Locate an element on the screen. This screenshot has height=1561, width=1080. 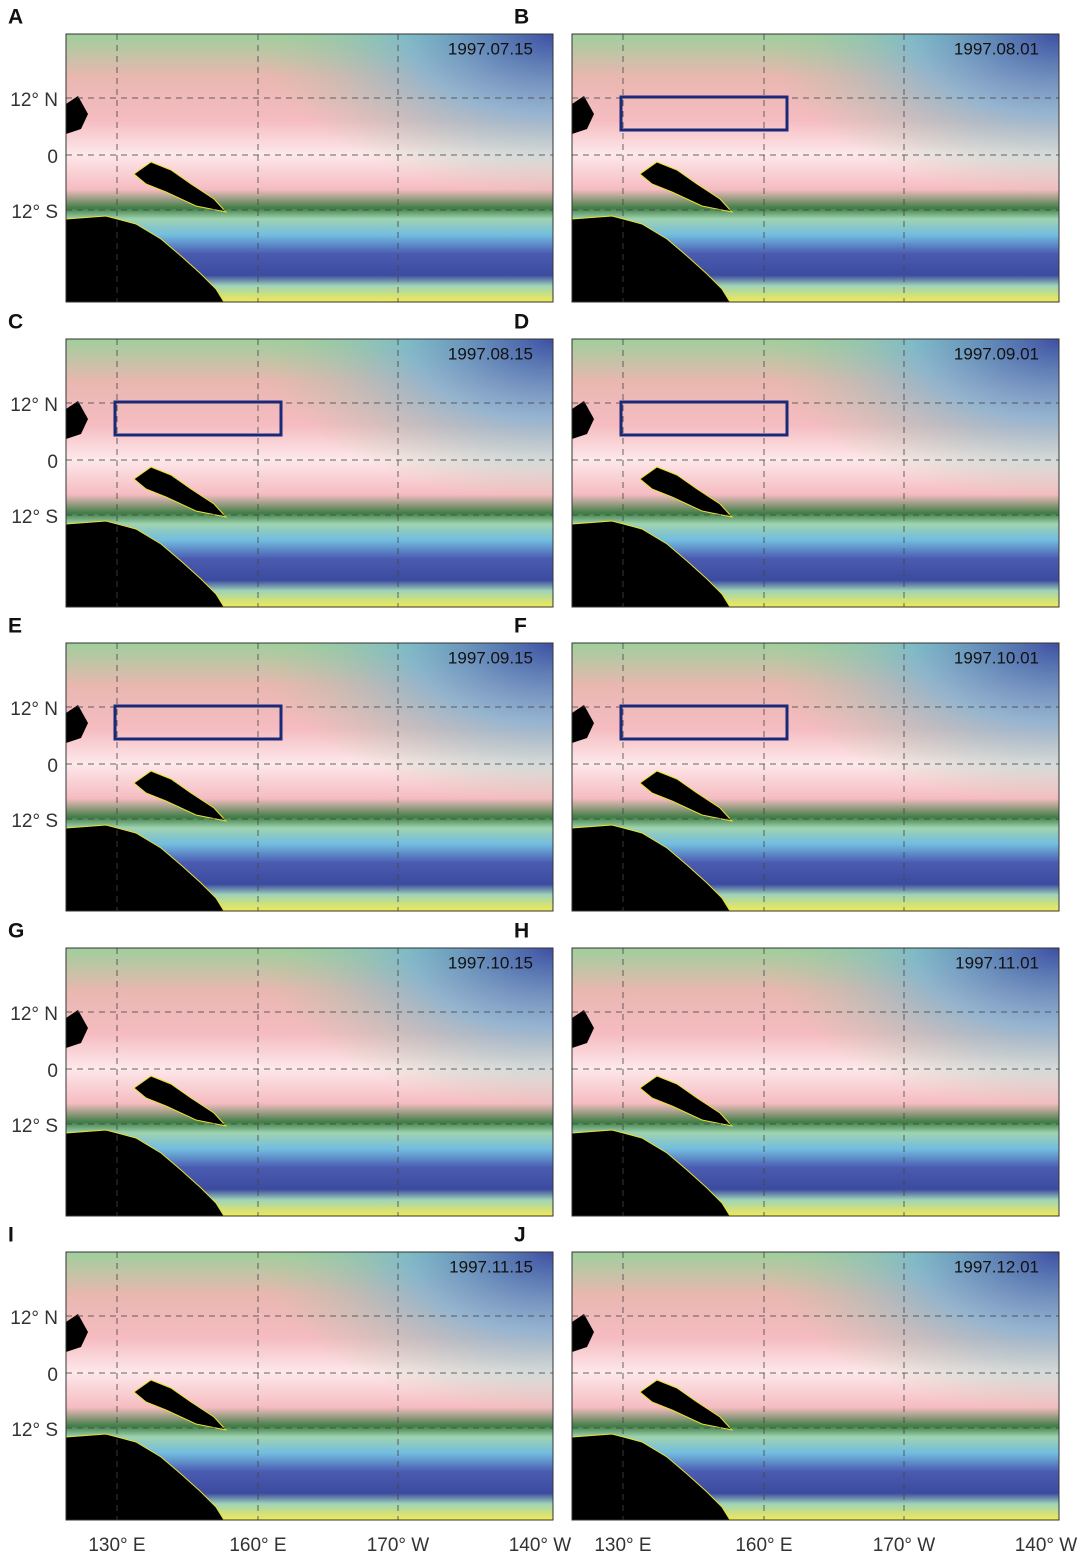
panel-date: 1997.07.15 is located at coordinates (490, 48).